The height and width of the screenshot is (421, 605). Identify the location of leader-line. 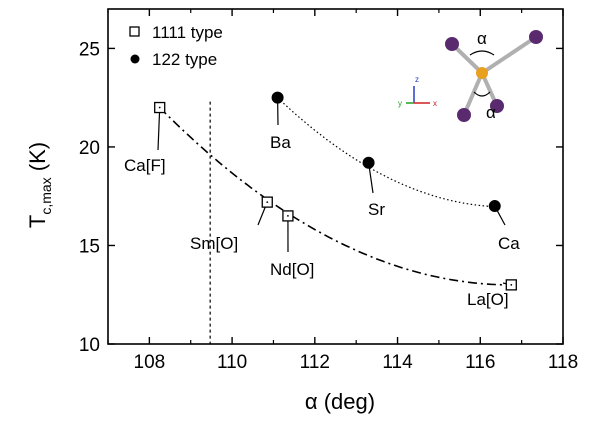
(159, 129).